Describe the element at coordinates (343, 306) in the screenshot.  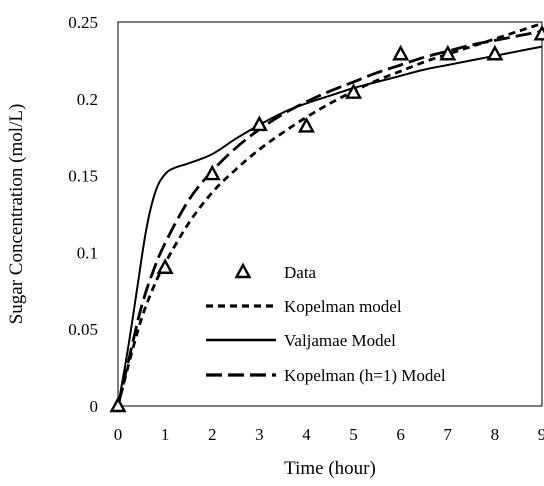
I see `legend-label-kopelman-model: Kopelman model` at that location.